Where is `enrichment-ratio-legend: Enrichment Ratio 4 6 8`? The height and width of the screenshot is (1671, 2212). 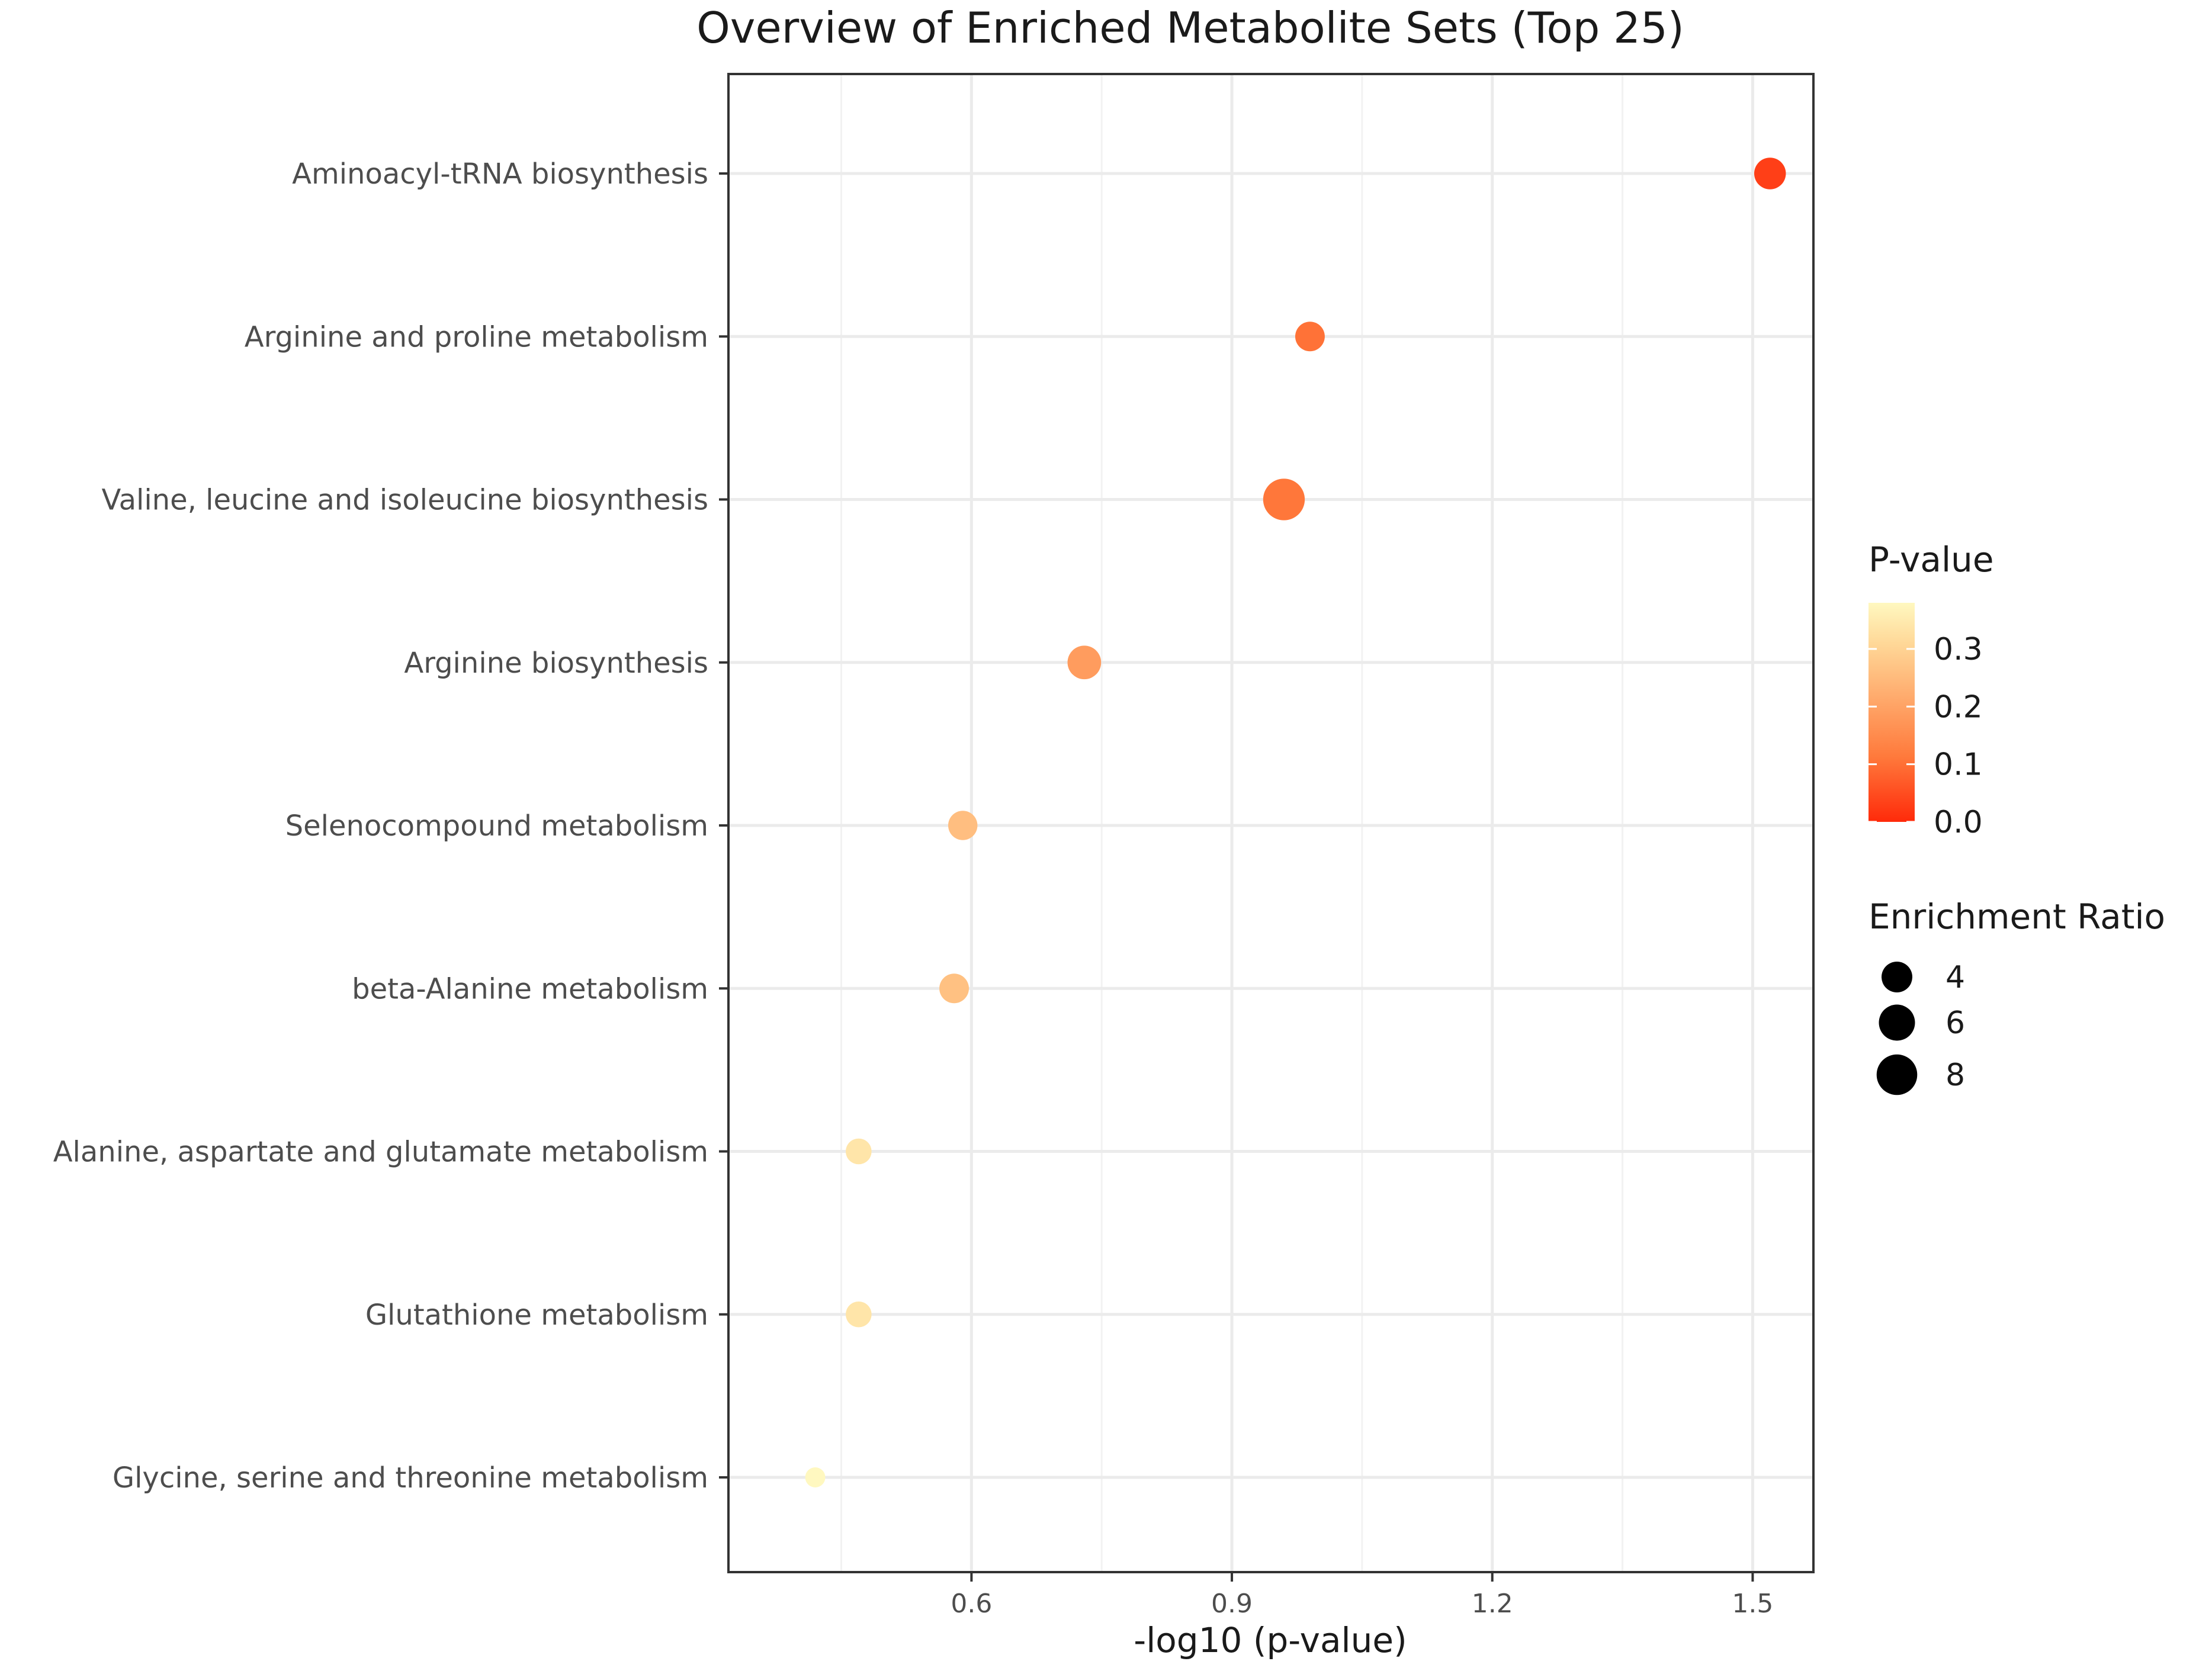 enrichment-ratio-legend: Enrichment Ratio 4 6 8 is located at coordinates (2017, 995).